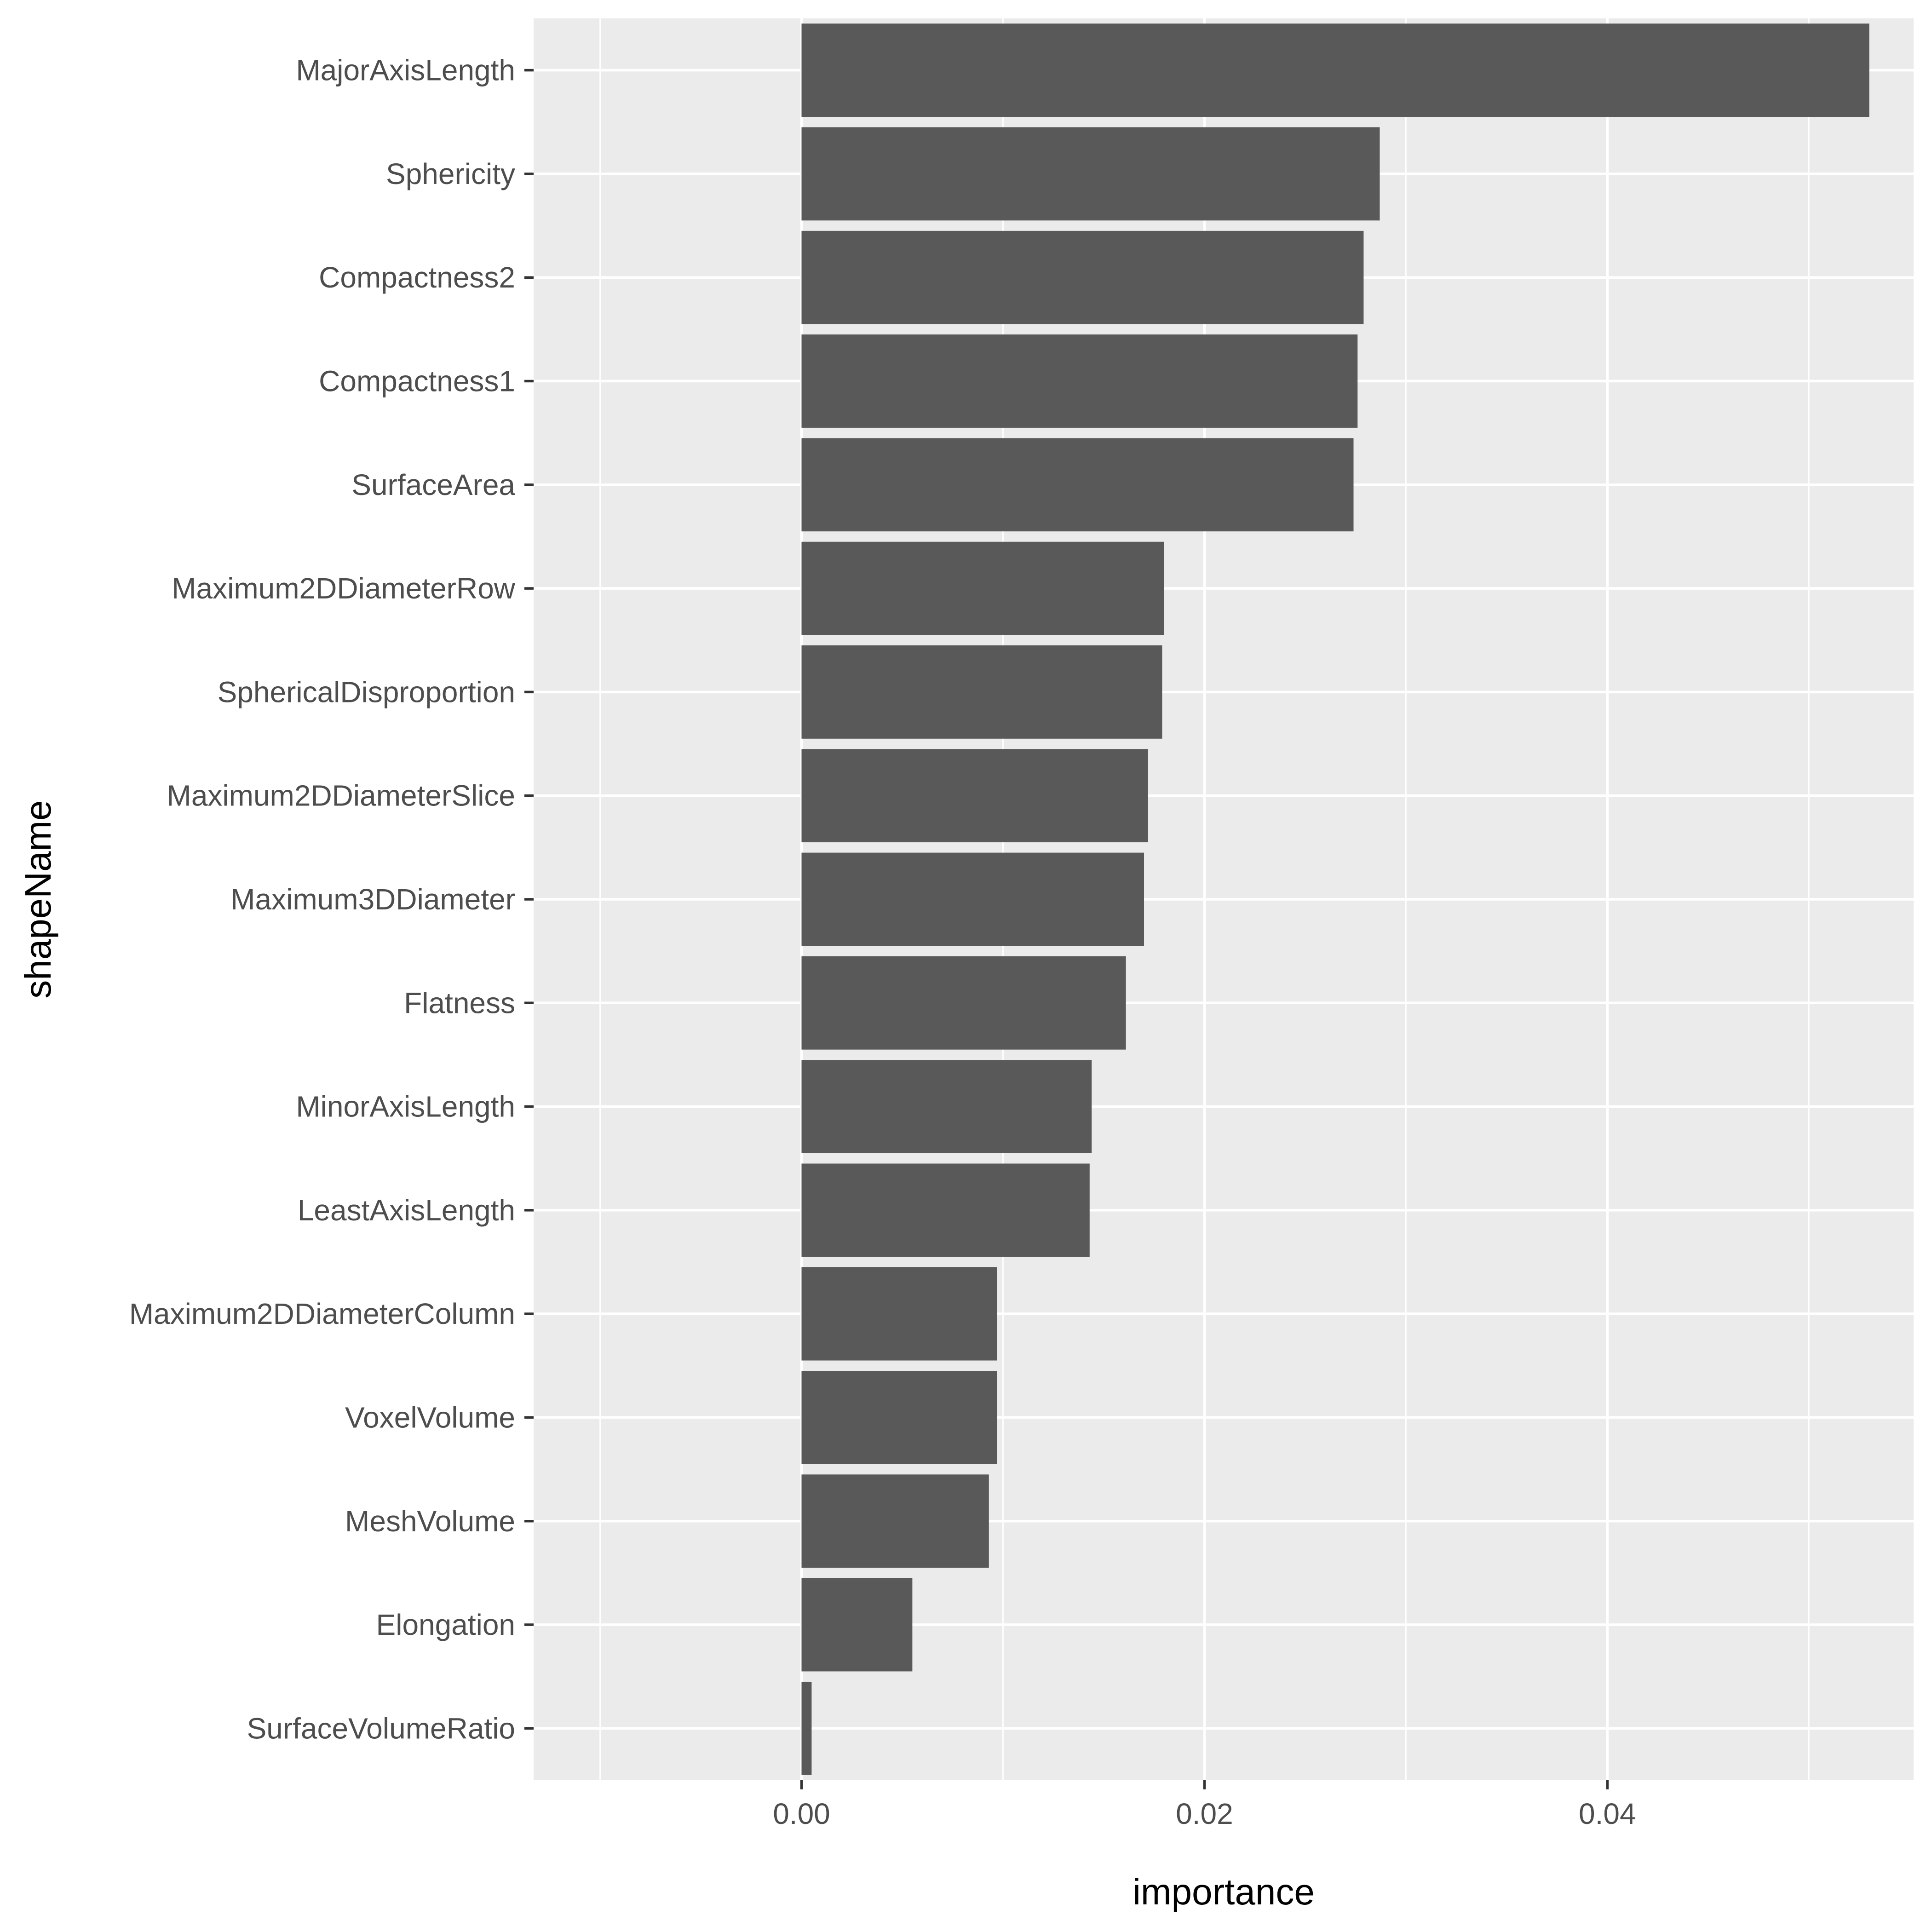  Describe the element at coordinates (341, 795) in the screenshot. I see `y-tick-label: Maximum2DDiameterSlice` at that location.